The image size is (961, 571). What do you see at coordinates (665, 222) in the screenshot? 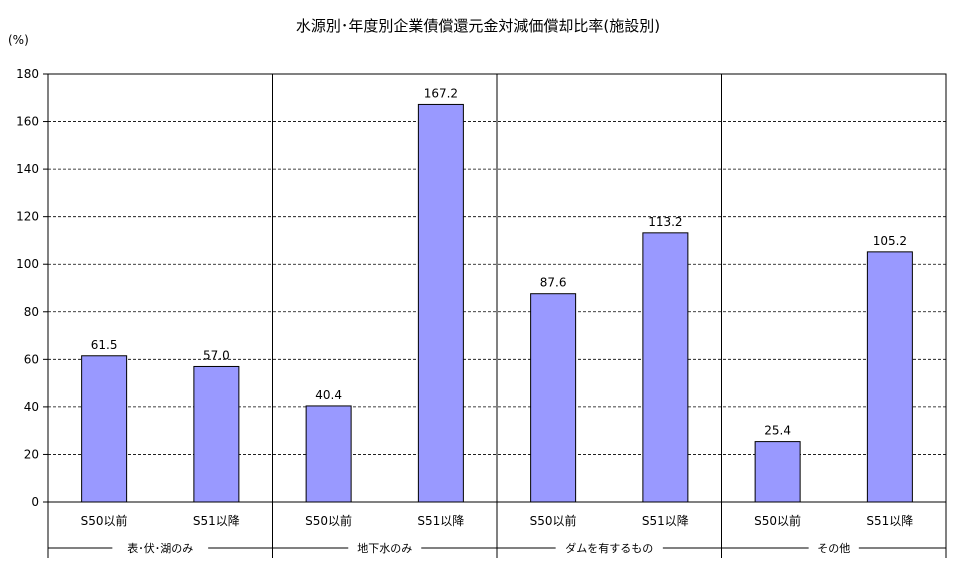
I see `data-label: 113.2` at bounding box center [665, 222].